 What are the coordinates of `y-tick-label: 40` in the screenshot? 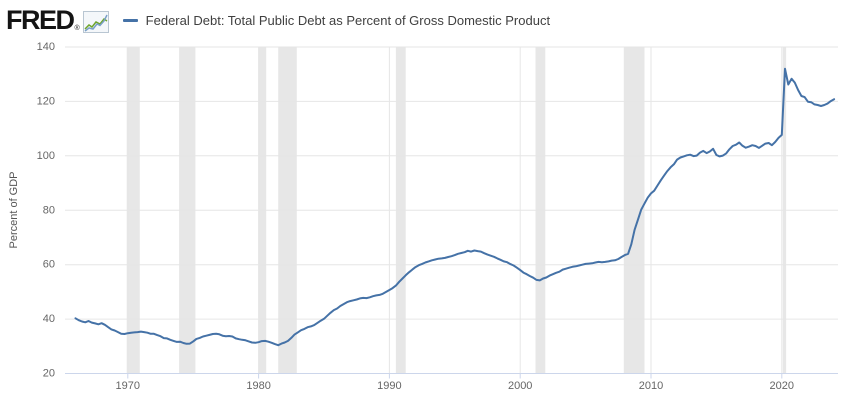 It's located at (49, 319).